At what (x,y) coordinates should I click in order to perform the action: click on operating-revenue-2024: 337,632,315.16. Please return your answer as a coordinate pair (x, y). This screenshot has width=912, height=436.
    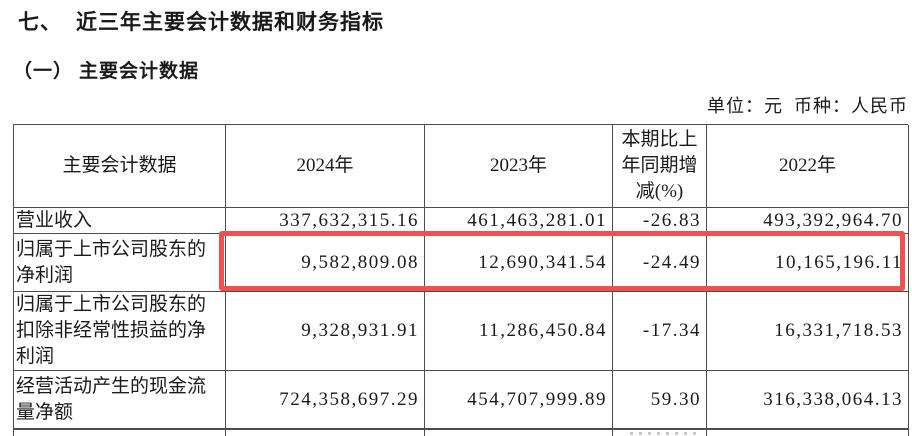
    Looking at the image, I should click on (325, 221).